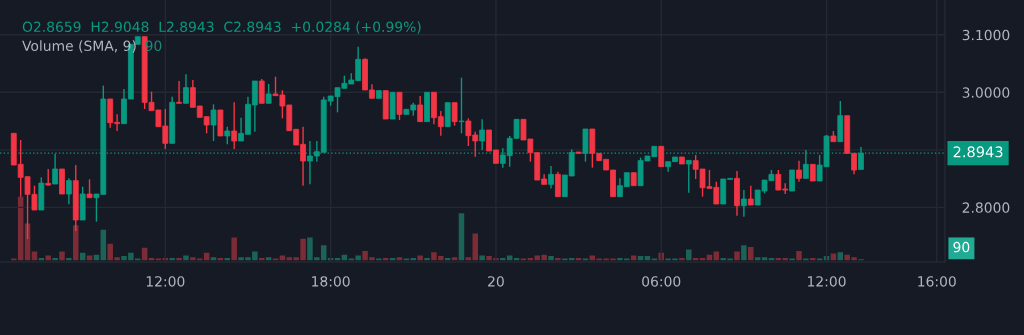 This screenshot has height=335, width=1024. Describe the element at coordinates (331, 281) in the screenshot. I see `x-tick-label: 18:00` at that location.